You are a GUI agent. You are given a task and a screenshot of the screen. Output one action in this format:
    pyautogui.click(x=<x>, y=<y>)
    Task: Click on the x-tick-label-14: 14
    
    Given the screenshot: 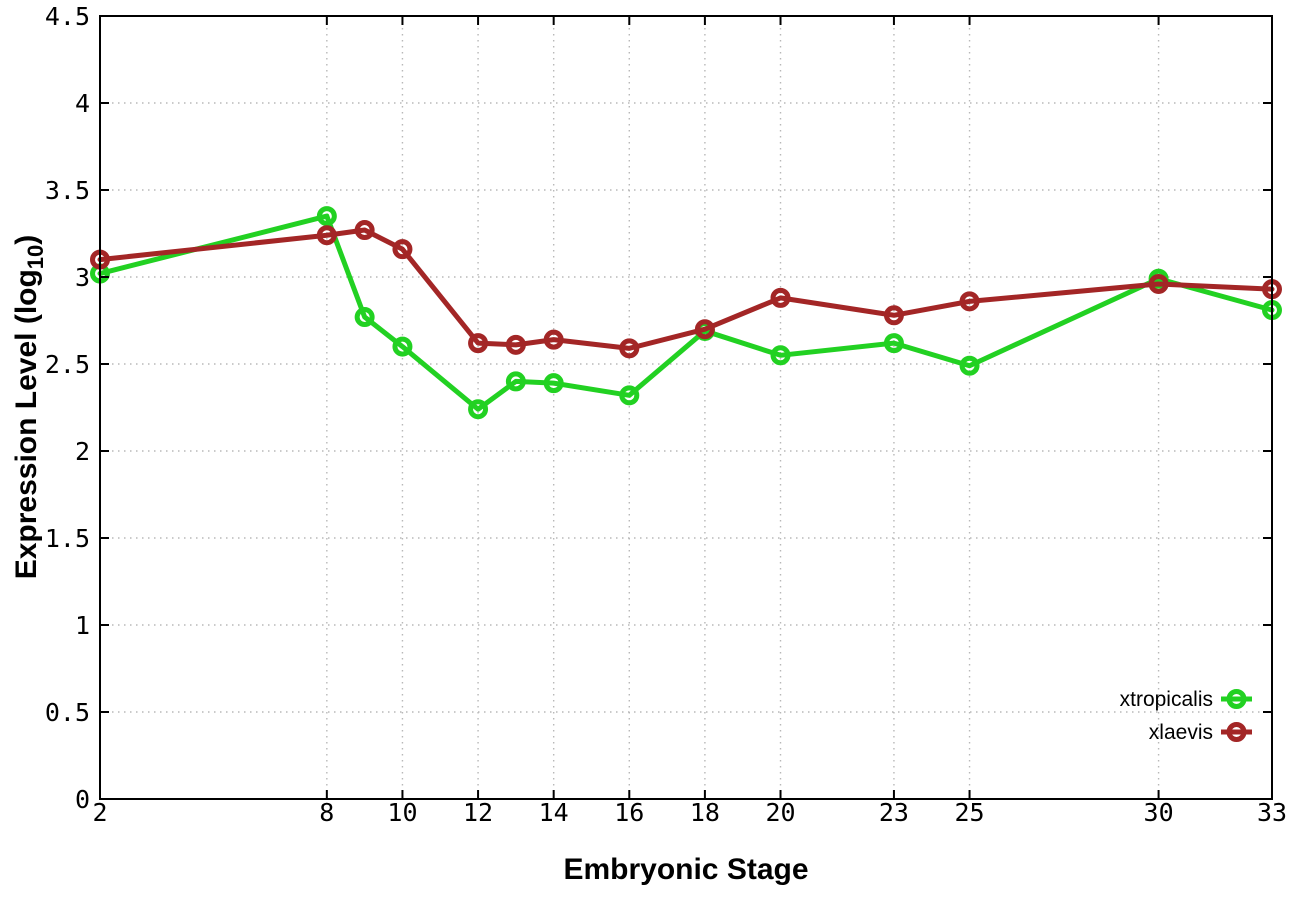 What is the action you would take?
    pyautogui.click(x=554, y=812)
    